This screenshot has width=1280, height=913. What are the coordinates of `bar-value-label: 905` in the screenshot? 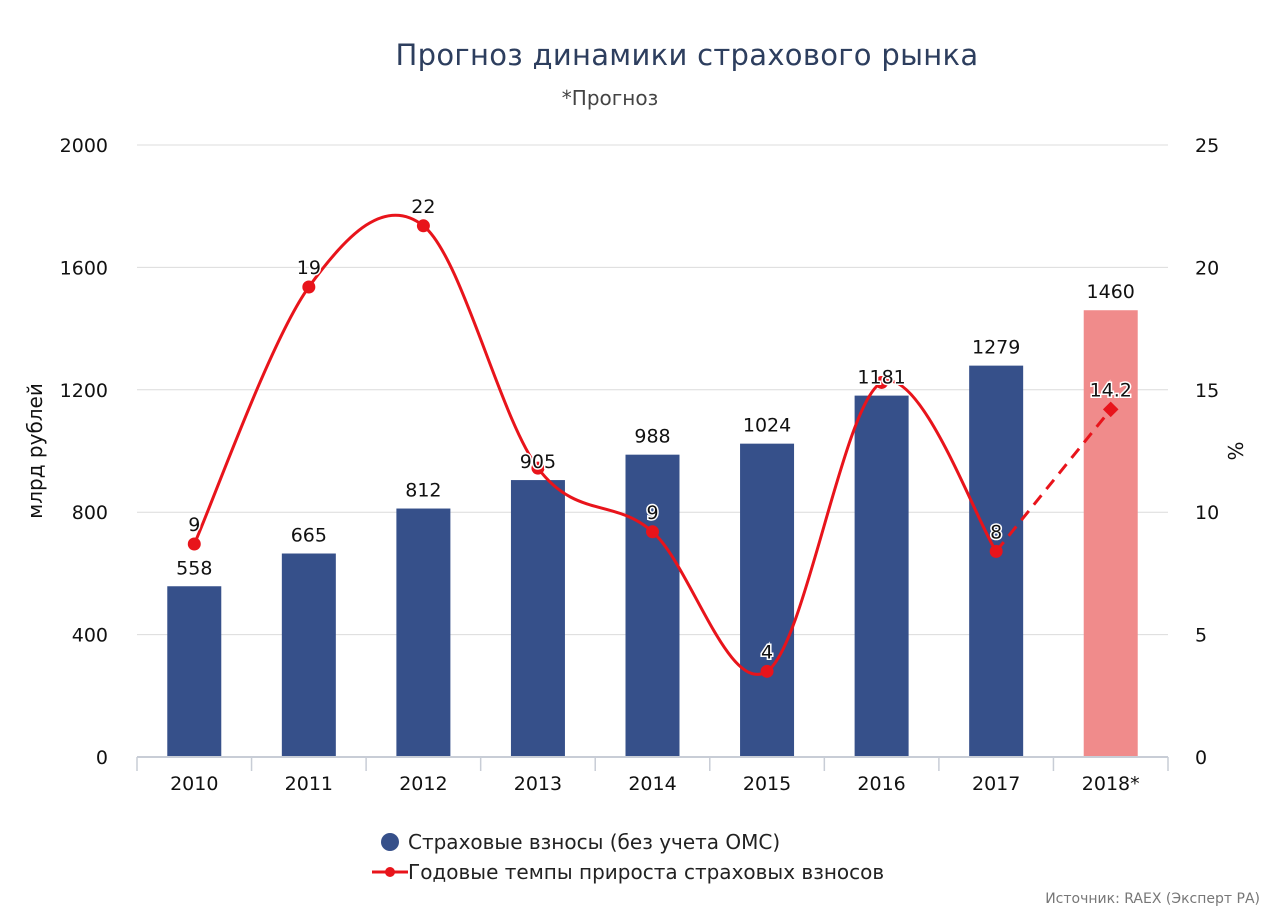 It's located at (538, 462).